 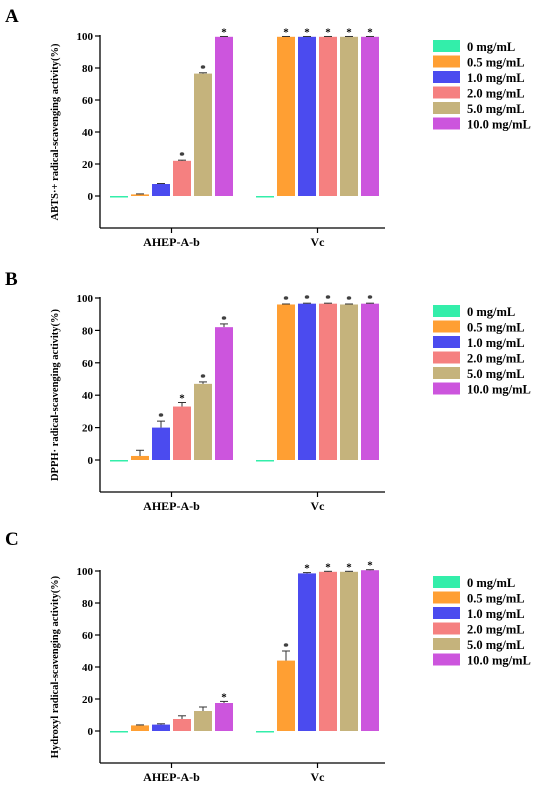 I want to click on y-axis-title: DPPH· radical-scavenging activity(%), so click(x=55, y=394).